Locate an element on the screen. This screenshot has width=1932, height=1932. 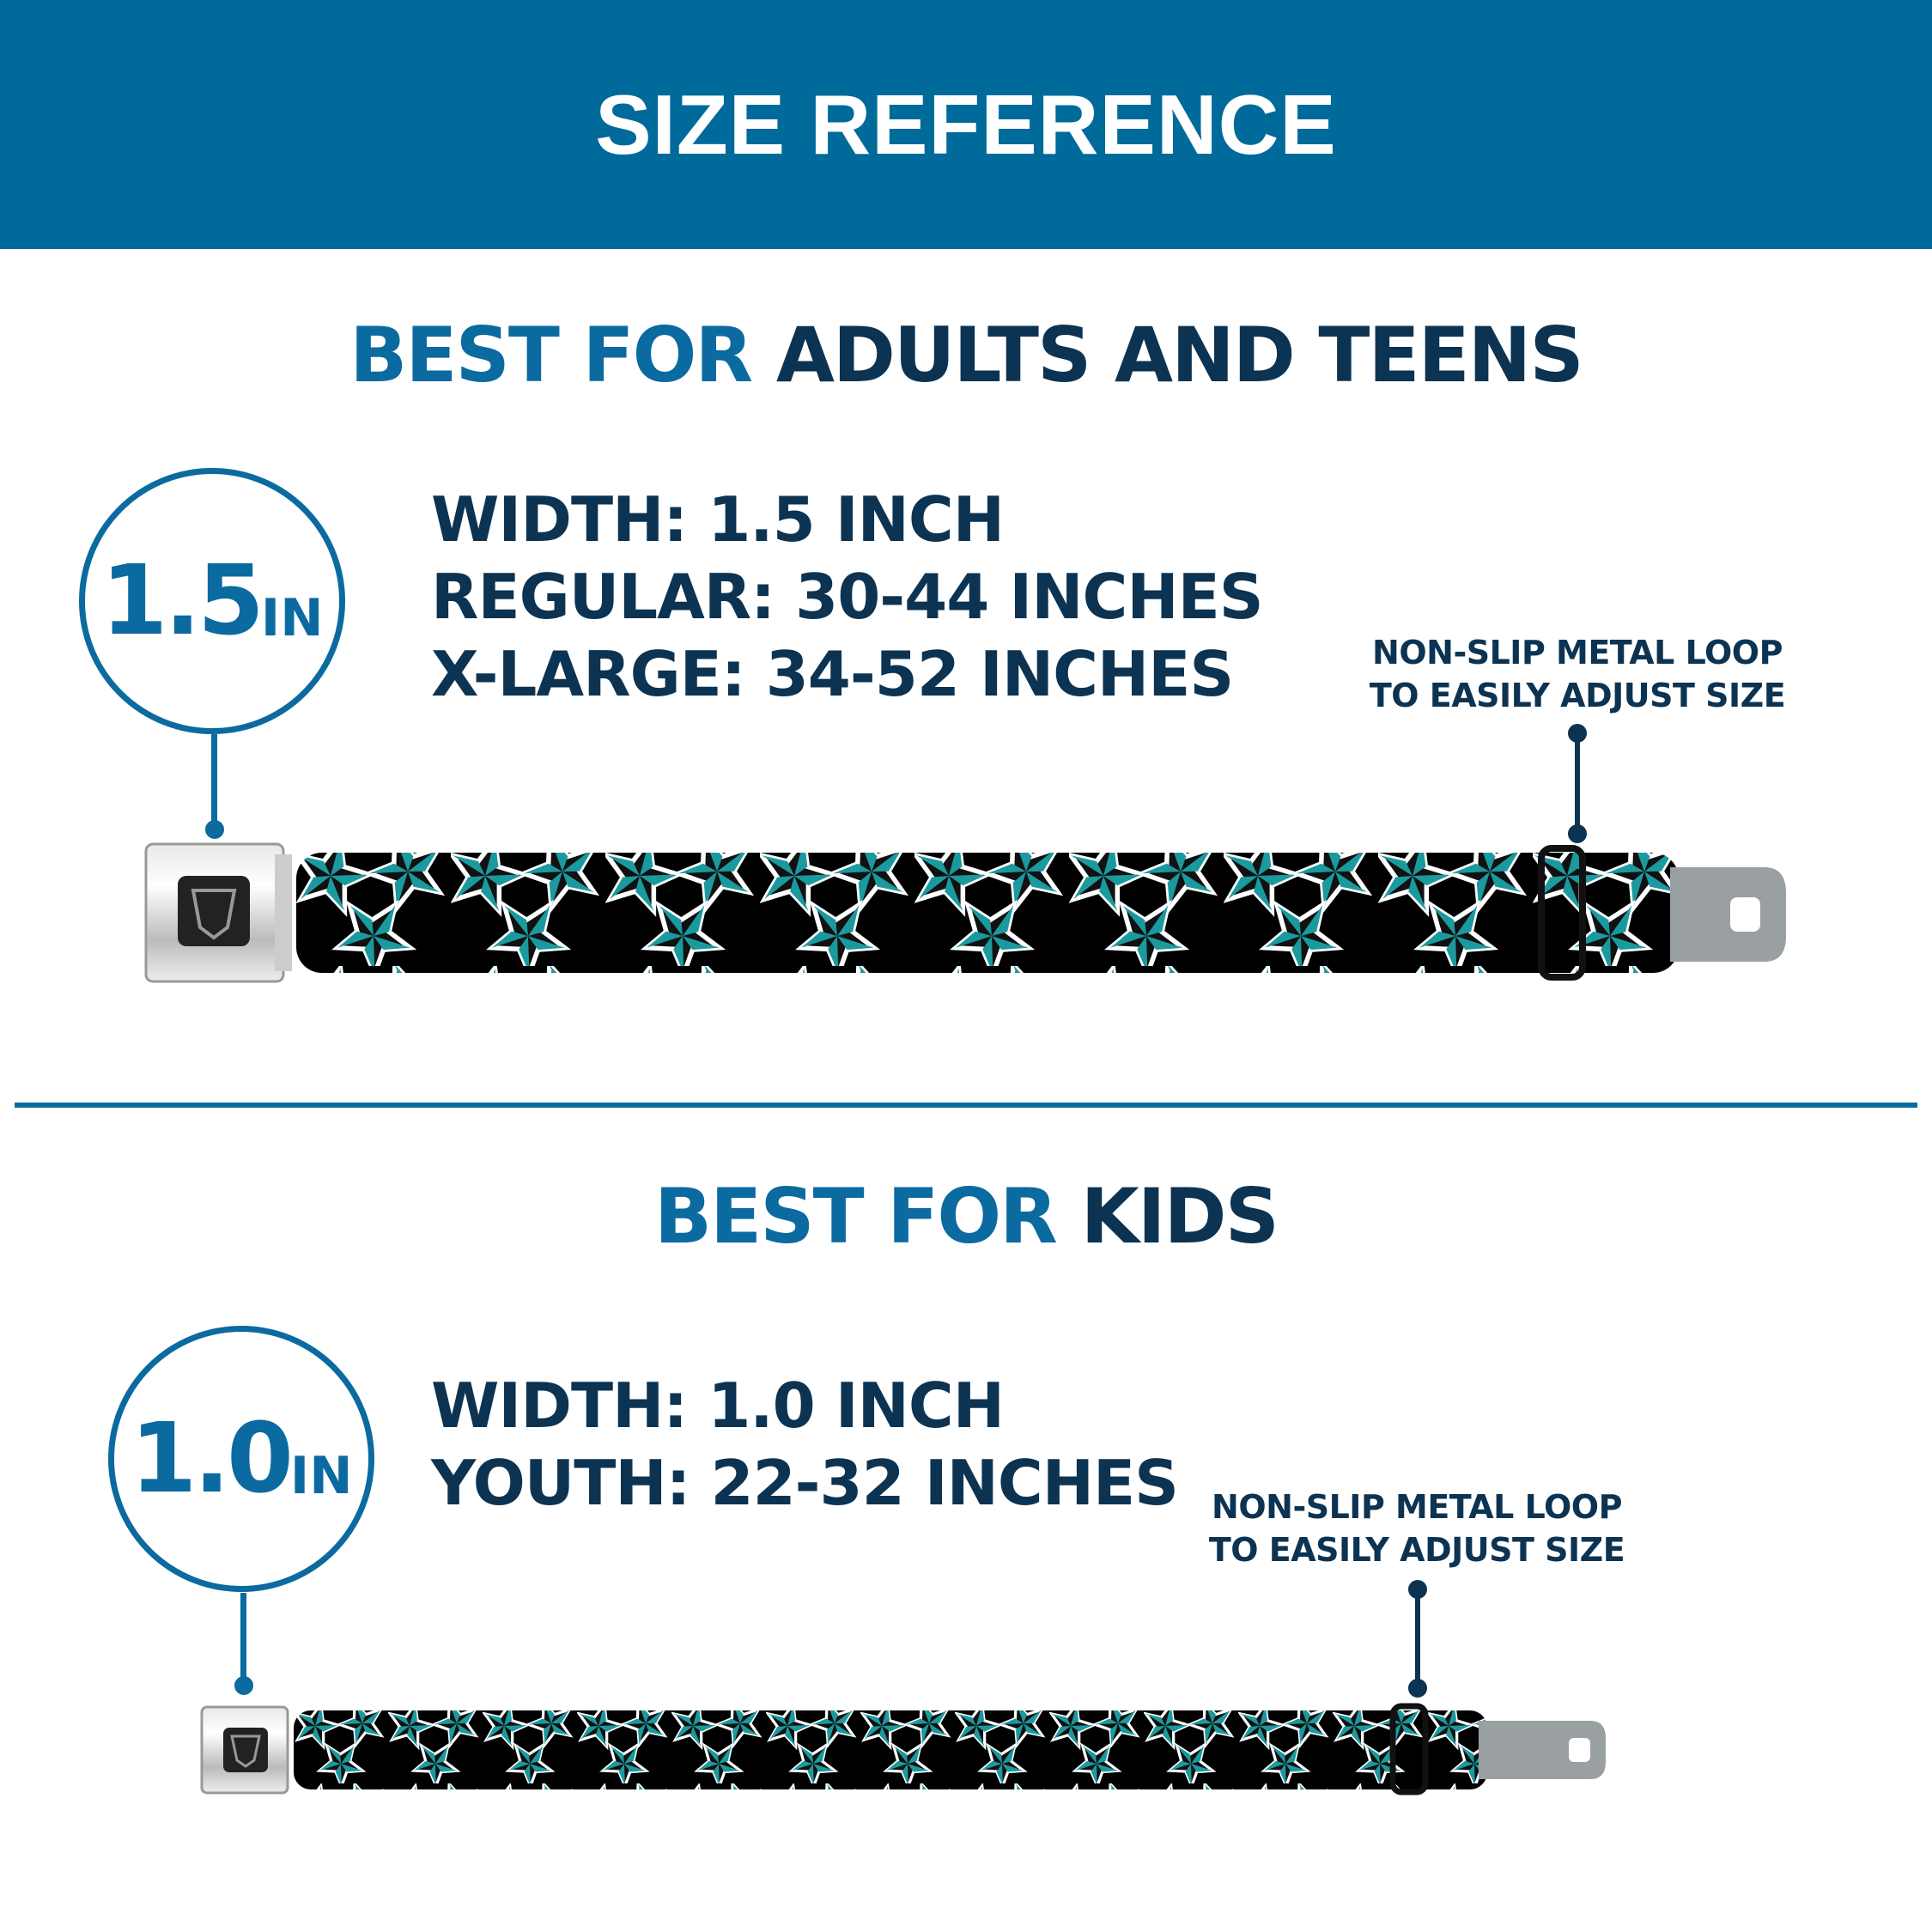
belt-kids-image is located at coordinates (903, 1749).